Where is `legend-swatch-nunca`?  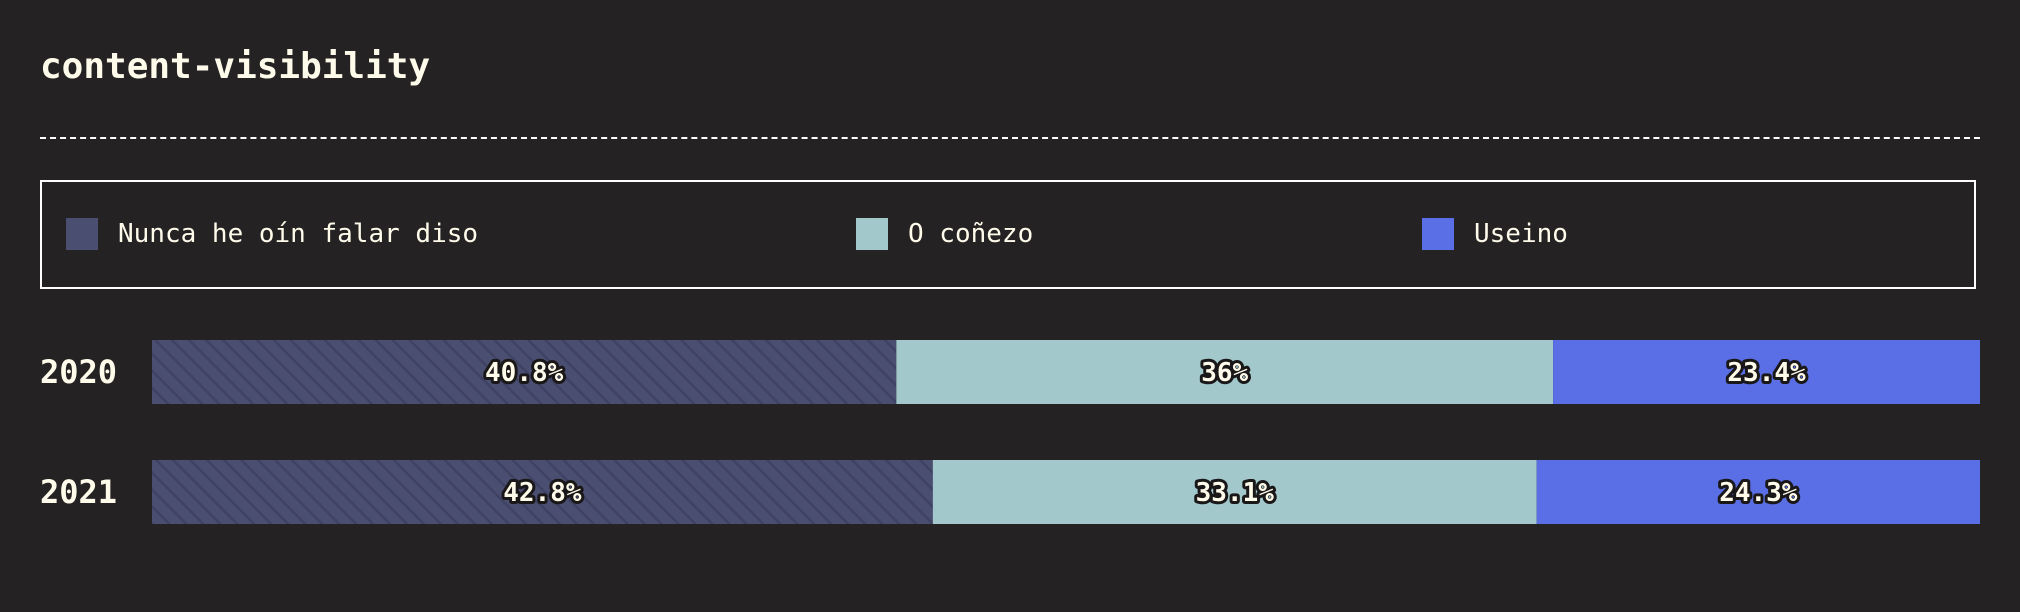 legend-swatch-nunca is located at coordinates (82, 234).